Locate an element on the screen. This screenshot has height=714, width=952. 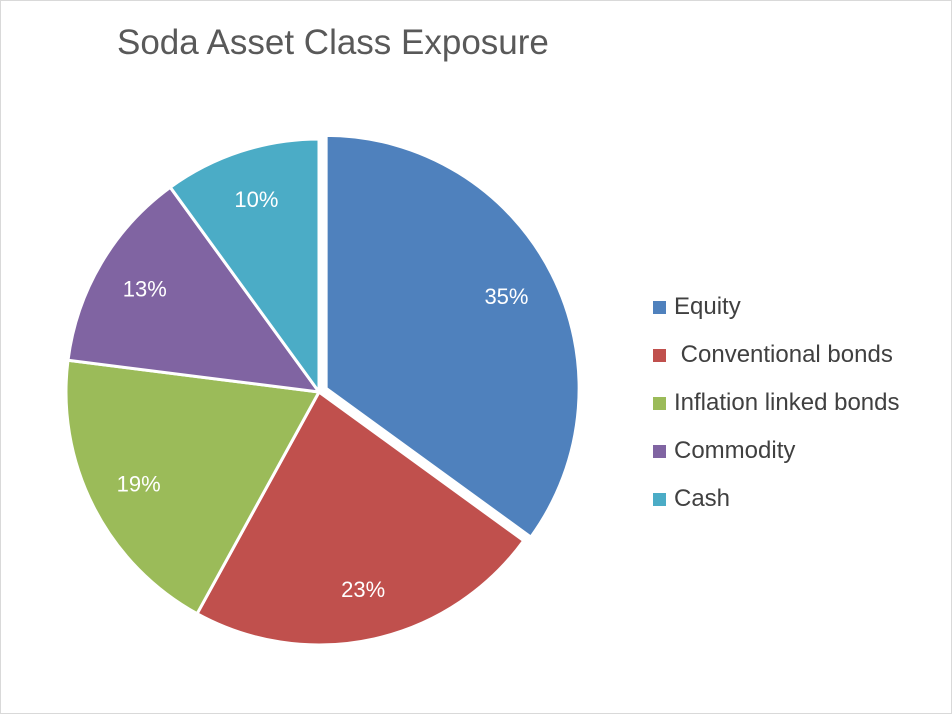
pie-slice-commodity is located at coordinates (193, 289).